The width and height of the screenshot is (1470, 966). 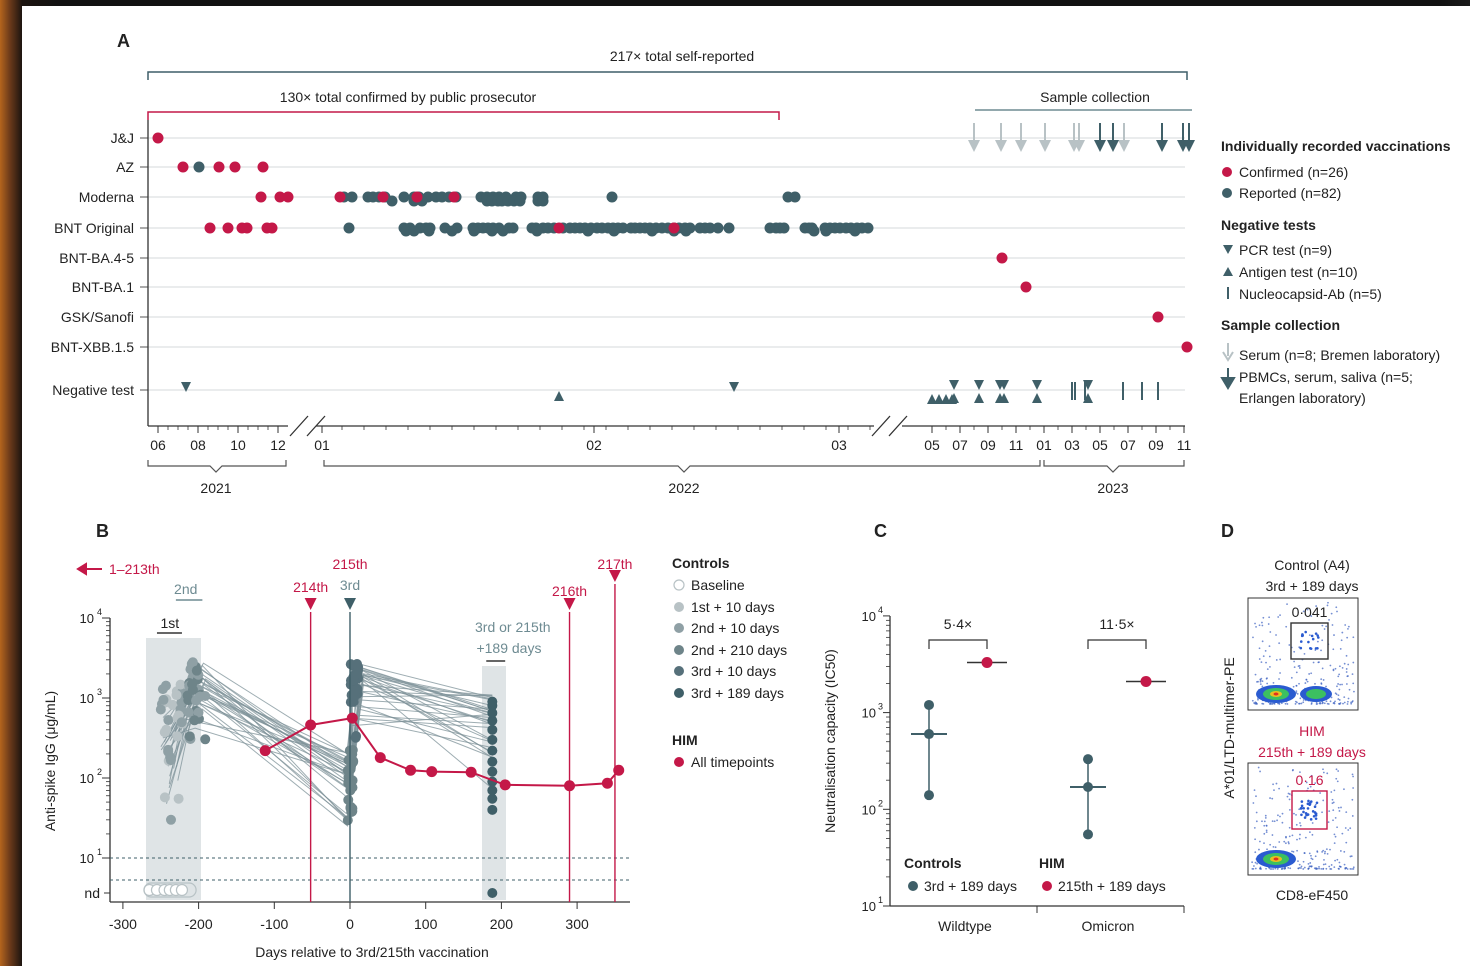 What do you see at coordinates (1189, 146) in the screenshot?
I see `sample-pbmc-arrowhead` at bounding box center [1189, 146].